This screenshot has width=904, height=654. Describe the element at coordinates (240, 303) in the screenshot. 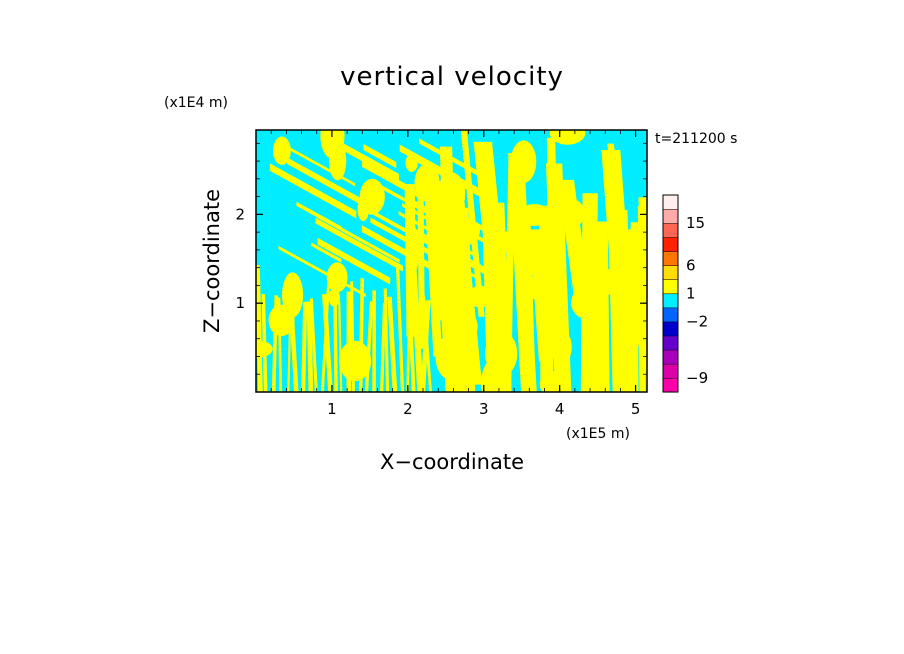

I see `y-tick-label: 1` at that location.